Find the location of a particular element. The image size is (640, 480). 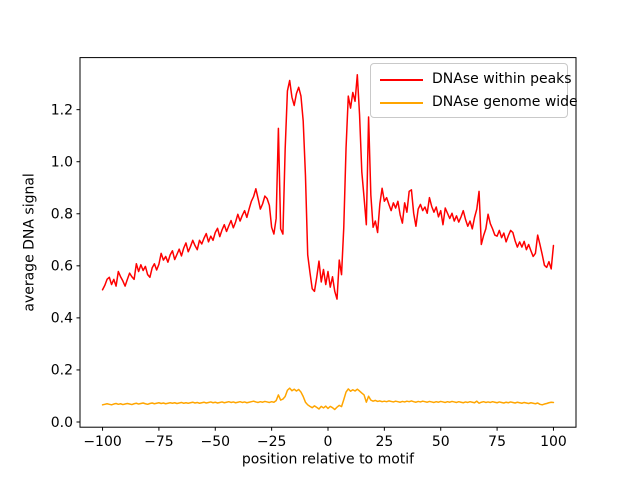

legend-entry: DNAse genome wide is located at coordinates (479, 102).